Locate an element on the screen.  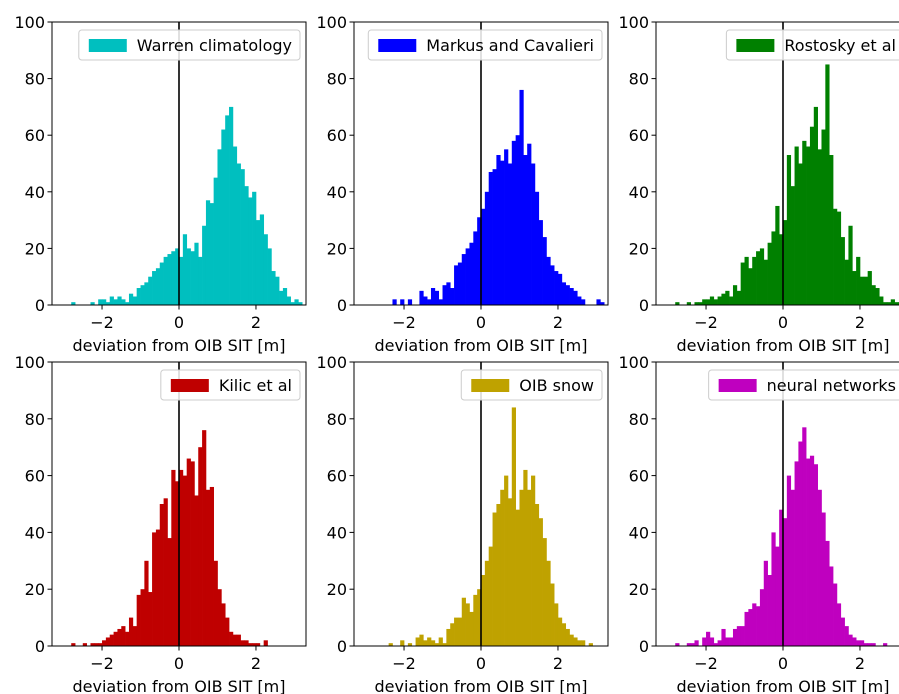
legend-box is located at coordinates (812, 45).